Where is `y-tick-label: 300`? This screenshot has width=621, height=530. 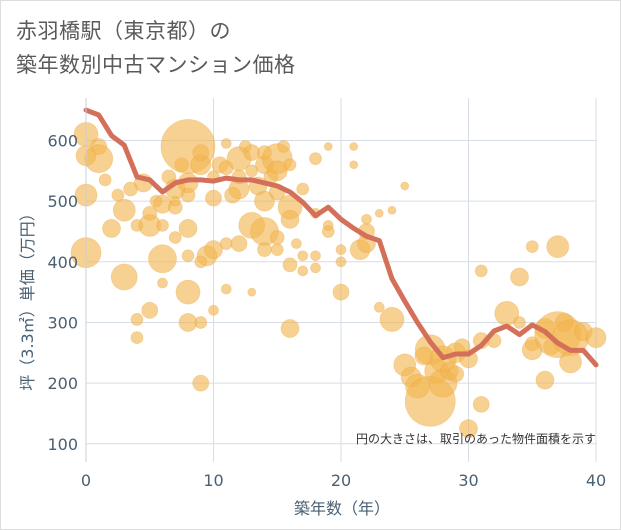 y-tick-label: 300 is located at coordinates (62, 322).